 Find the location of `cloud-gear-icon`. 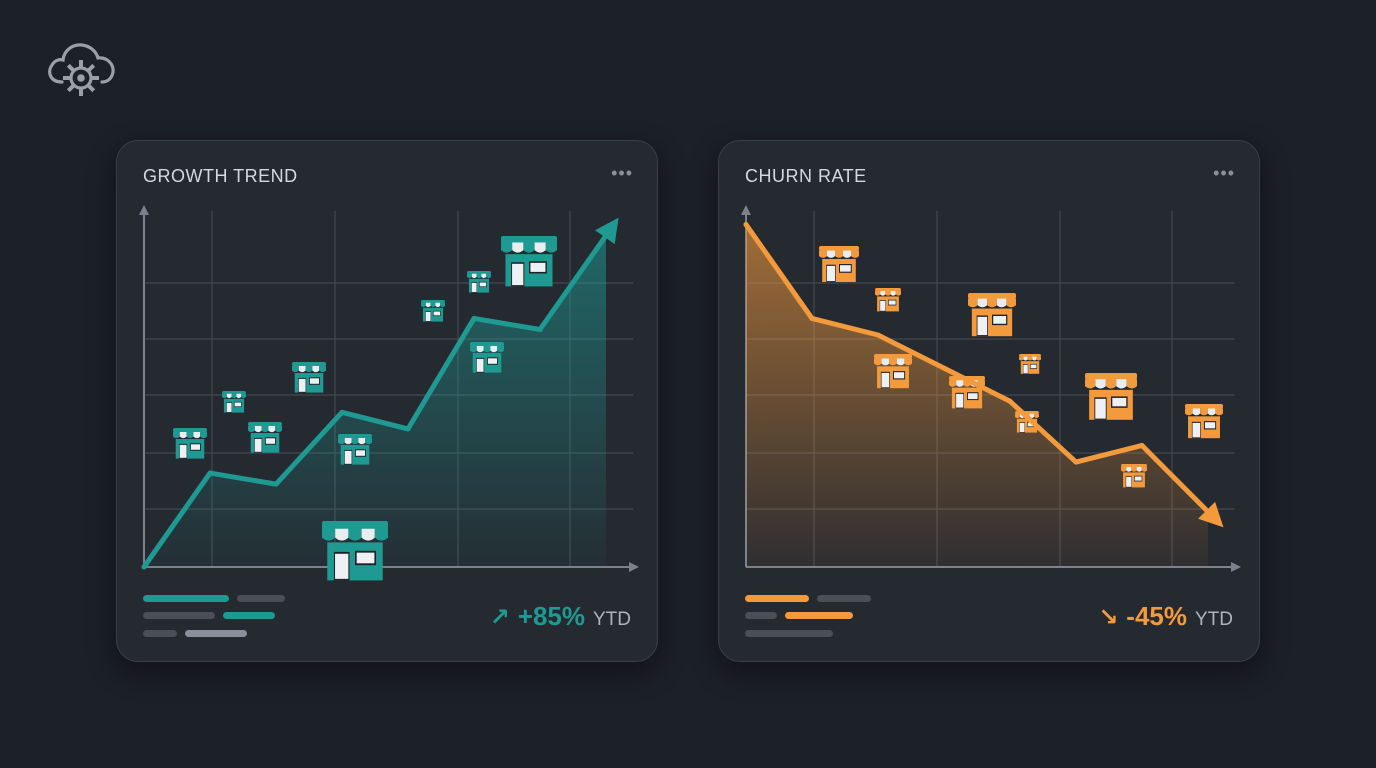

cloud-gear-icon is located at coordinates (81, 69).